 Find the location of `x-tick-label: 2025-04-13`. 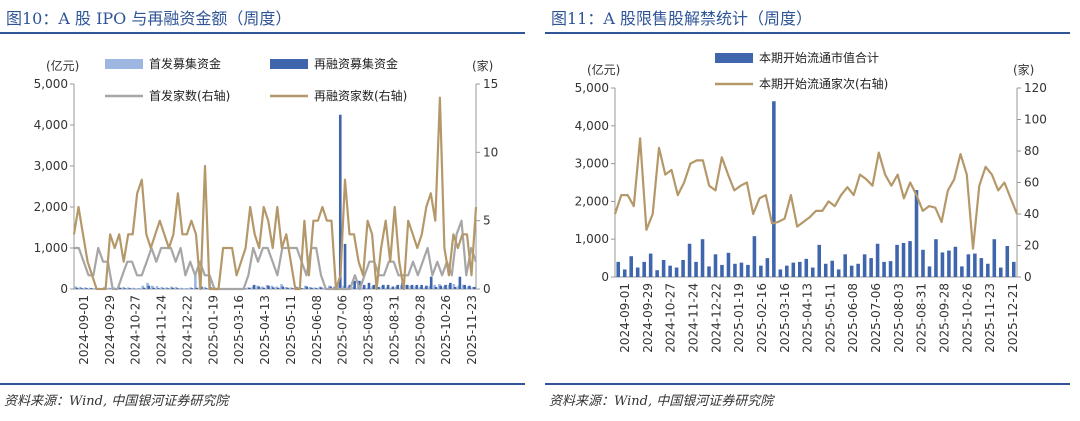

x-tick-label: 2025-04-13 is located at coordinates (265, 330).